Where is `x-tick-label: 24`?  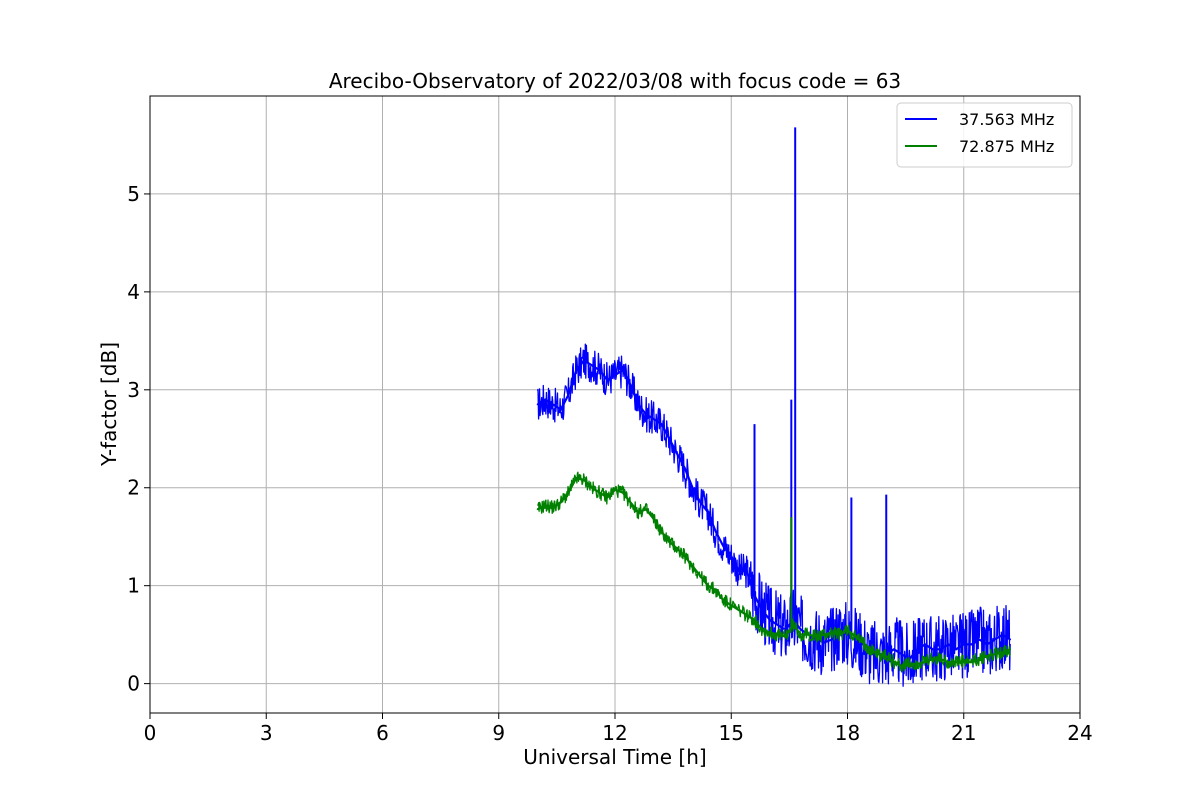 x-tick-label: 24 is located at coordinates (1079, 733).